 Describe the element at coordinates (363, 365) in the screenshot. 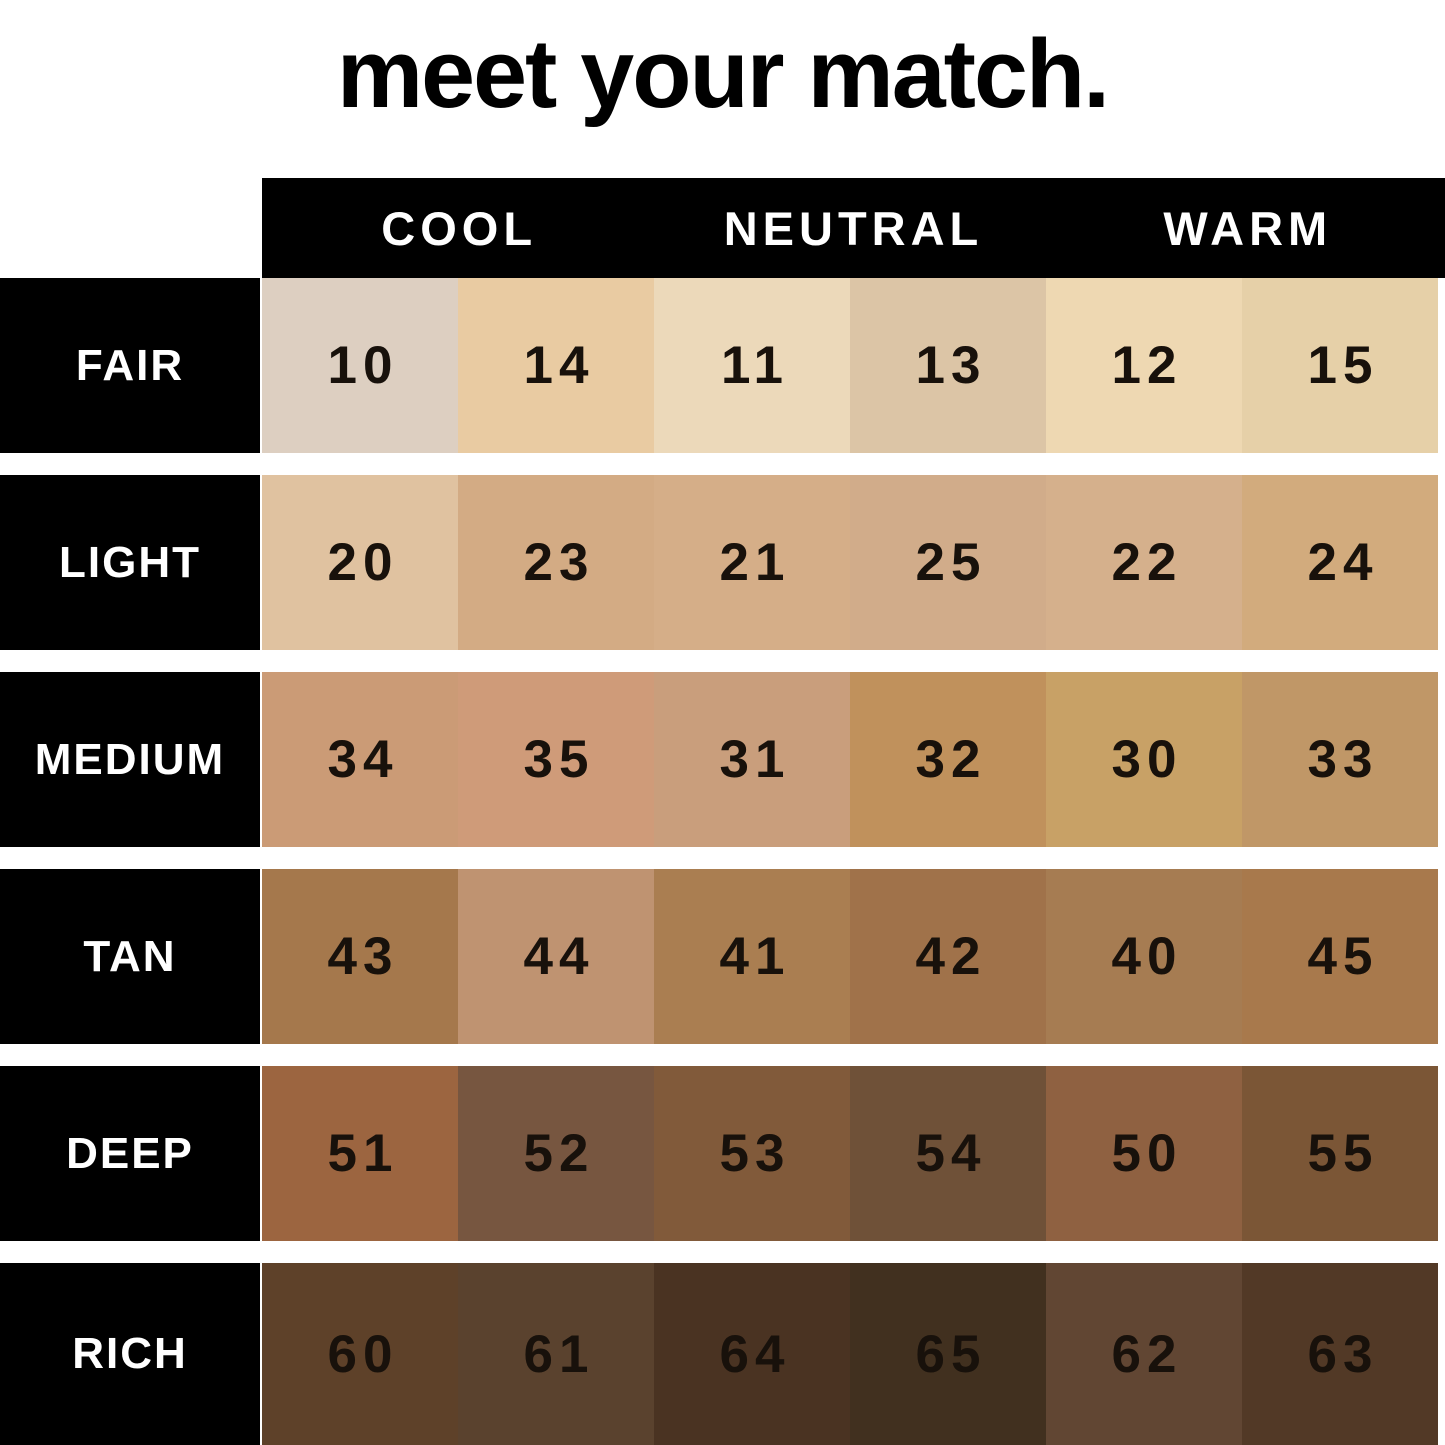

I see `shade-number: 10` at that location.